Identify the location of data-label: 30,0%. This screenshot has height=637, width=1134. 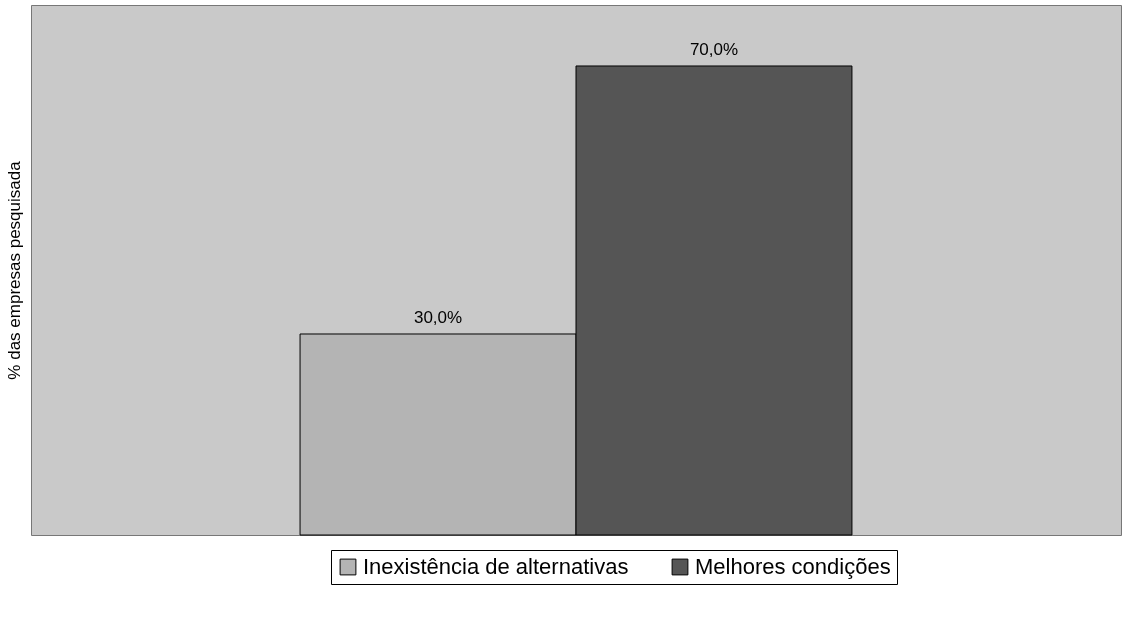
(438, 317).